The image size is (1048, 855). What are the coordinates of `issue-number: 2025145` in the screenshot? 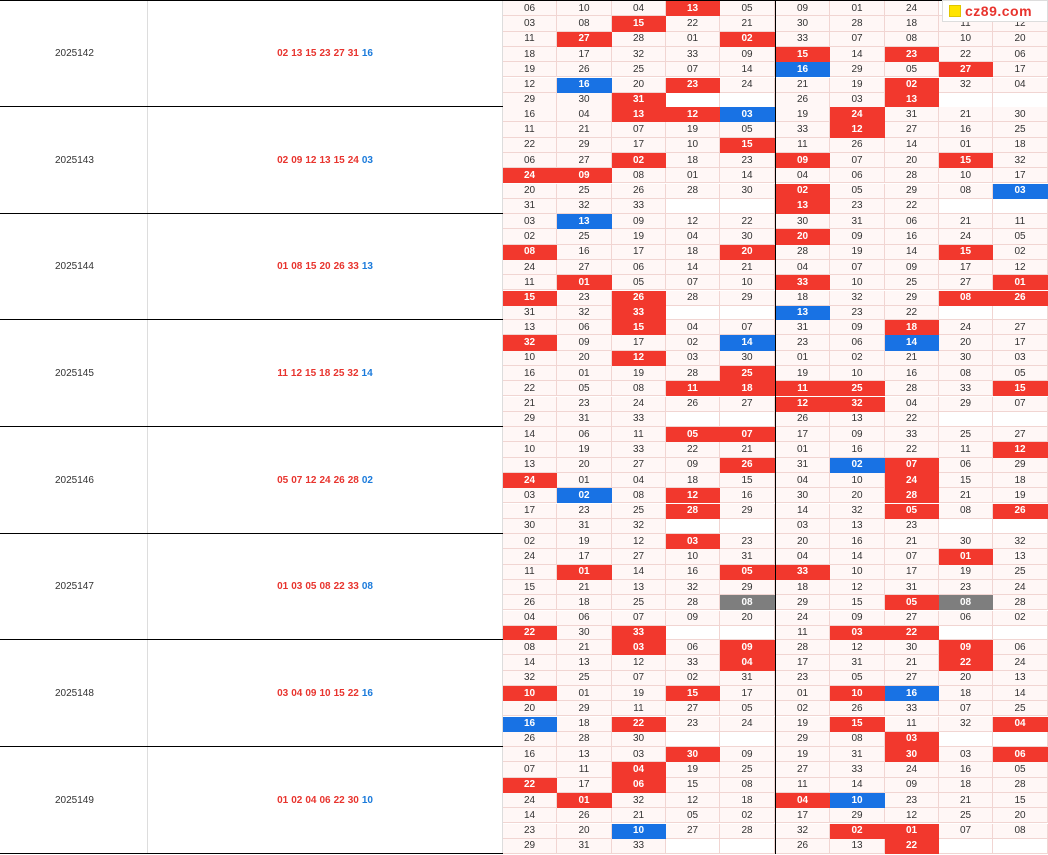 It's located at (74, 373).